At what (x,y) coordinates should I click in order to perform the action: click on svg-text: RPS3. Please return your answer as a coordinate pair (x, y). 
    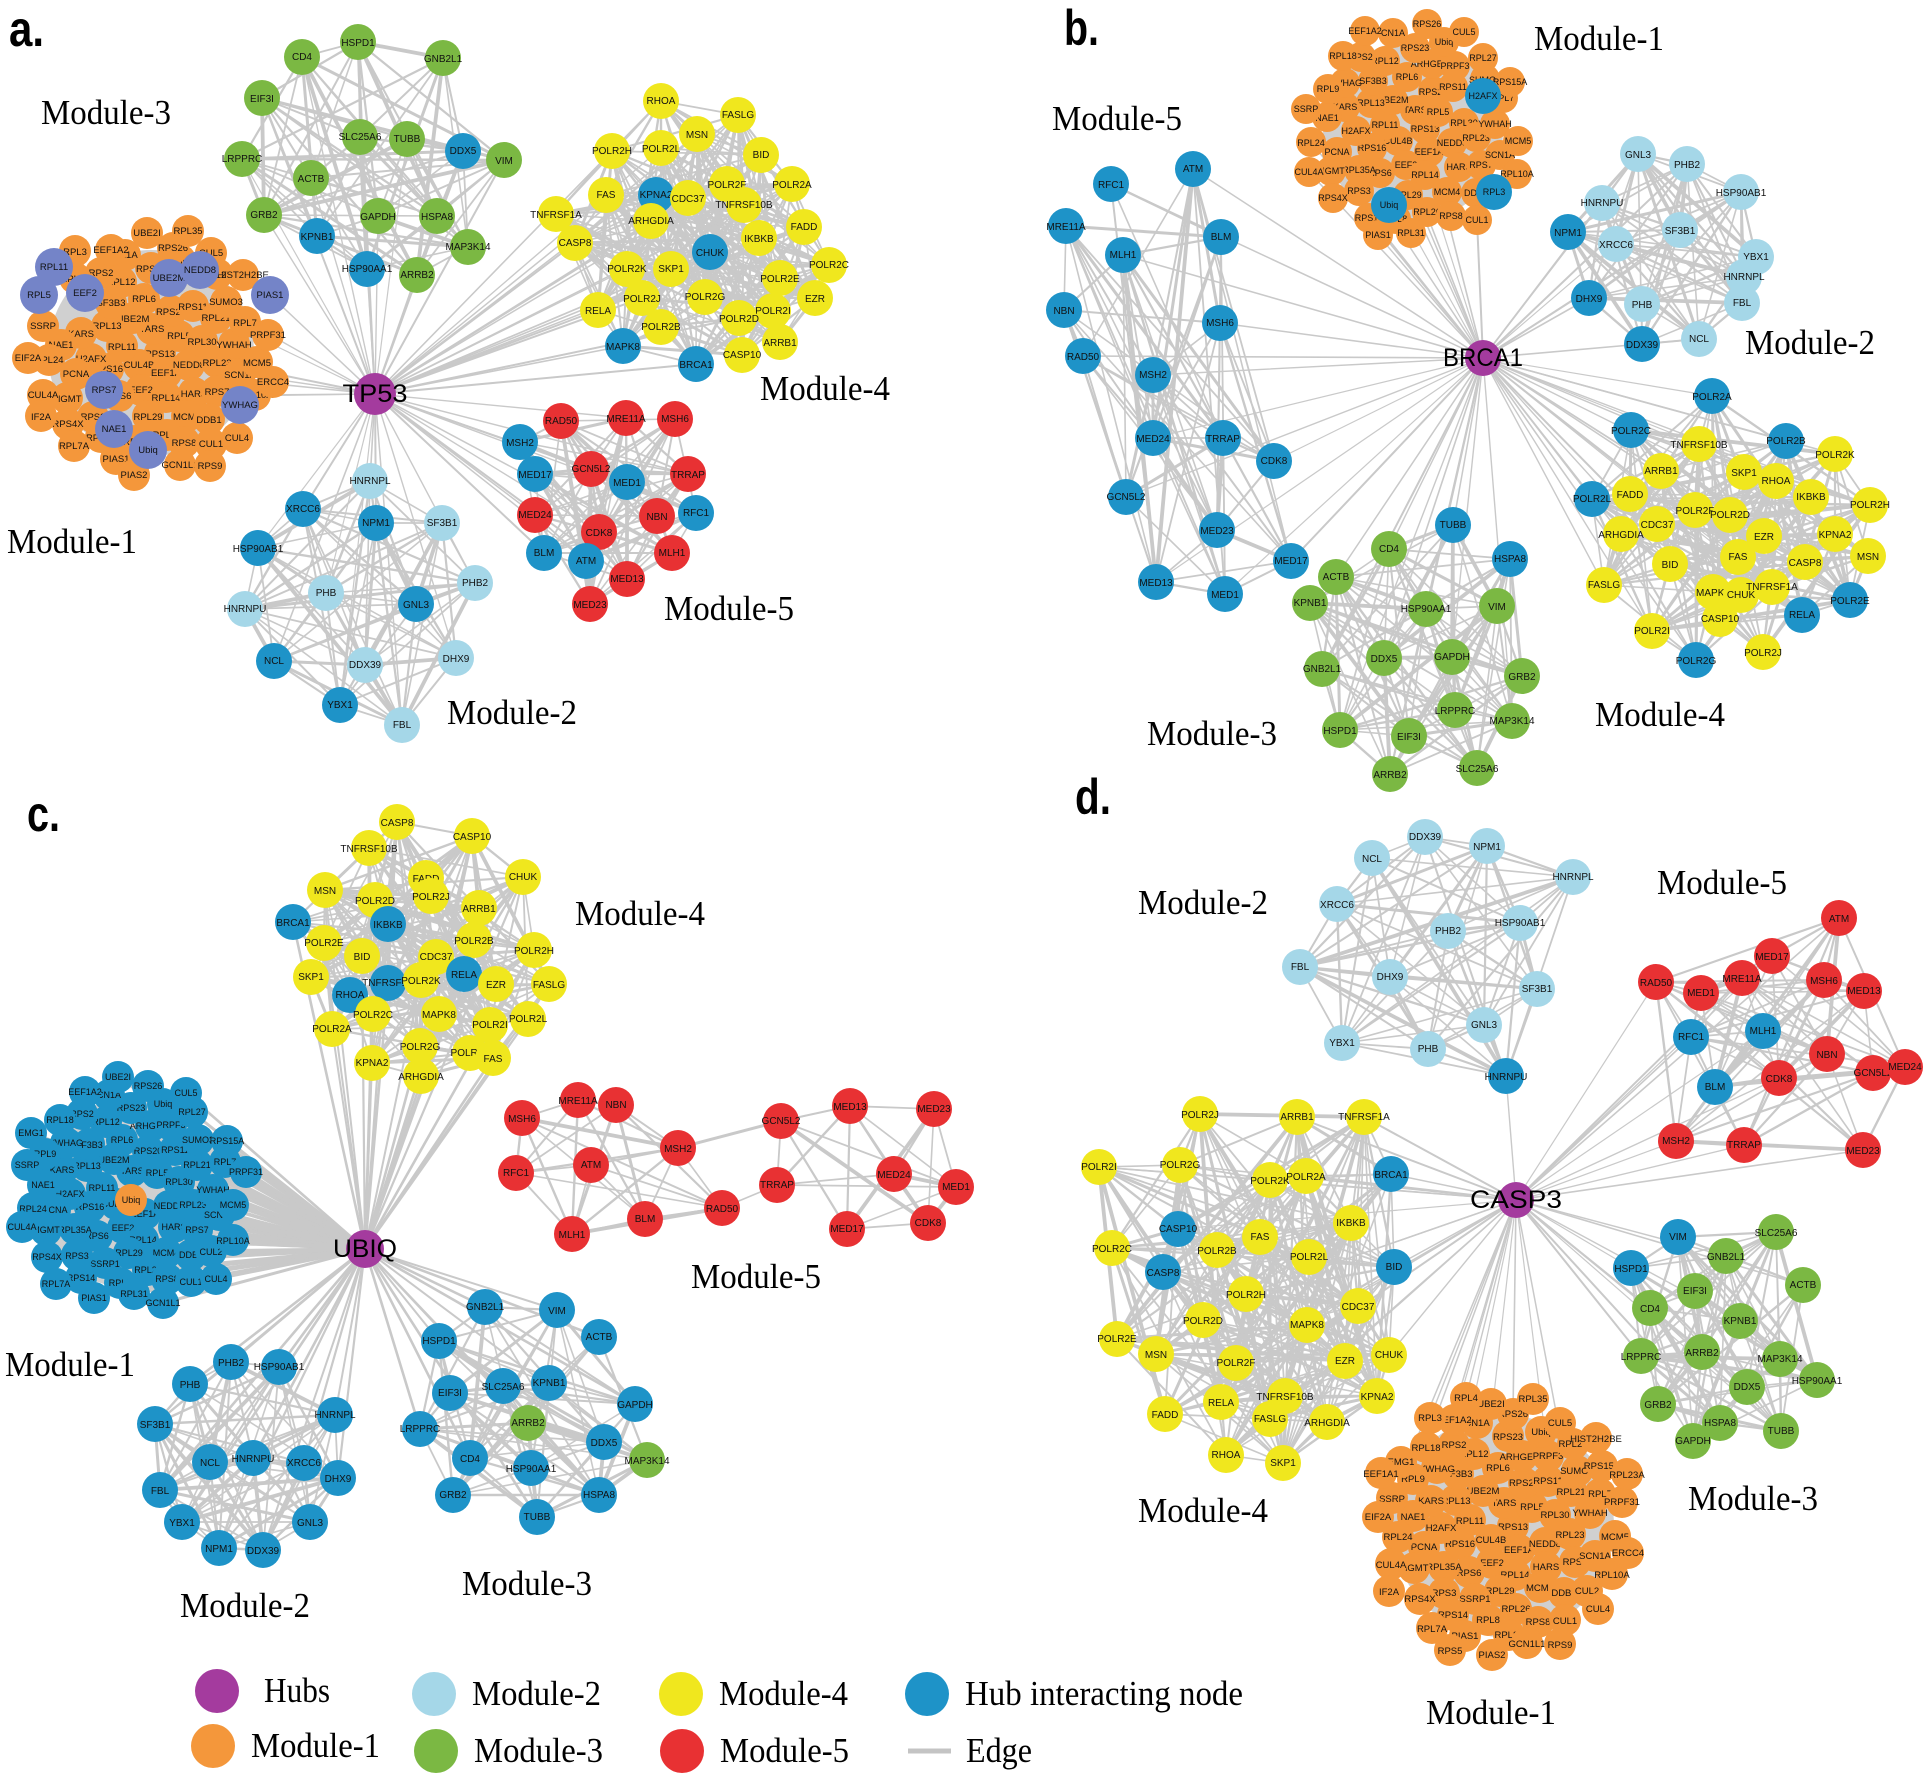
    Looking at the image, I should click on (1359, 191).